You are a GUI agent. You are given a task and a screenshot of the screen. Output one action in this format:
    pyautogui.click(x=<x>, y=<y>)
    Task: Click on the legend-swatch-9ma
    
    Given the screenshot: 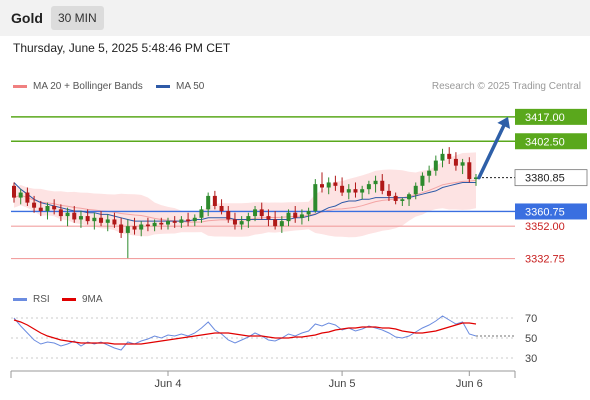 What is the action you would take?
    pyautogui.click(x=69, y=299)
    